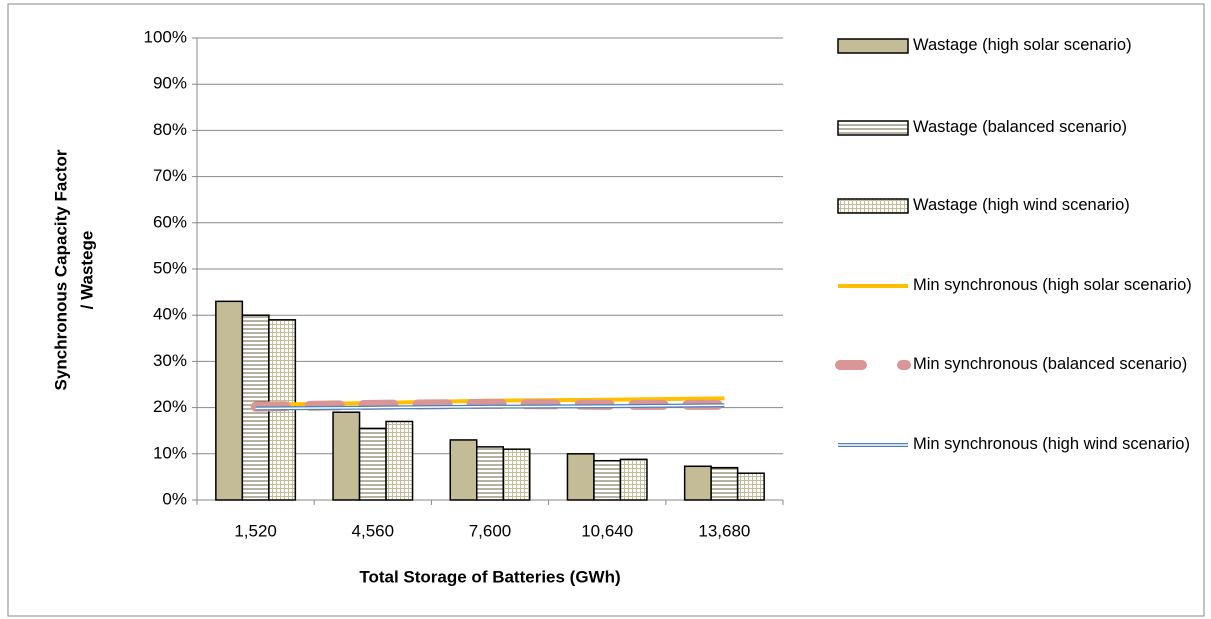 This screenshot has width=1211, height=619. Describe the element at coordinates (489, 576) in the screenshot. I see `x-axis-title: Total Storage of Batteries (GWh)` at that location.